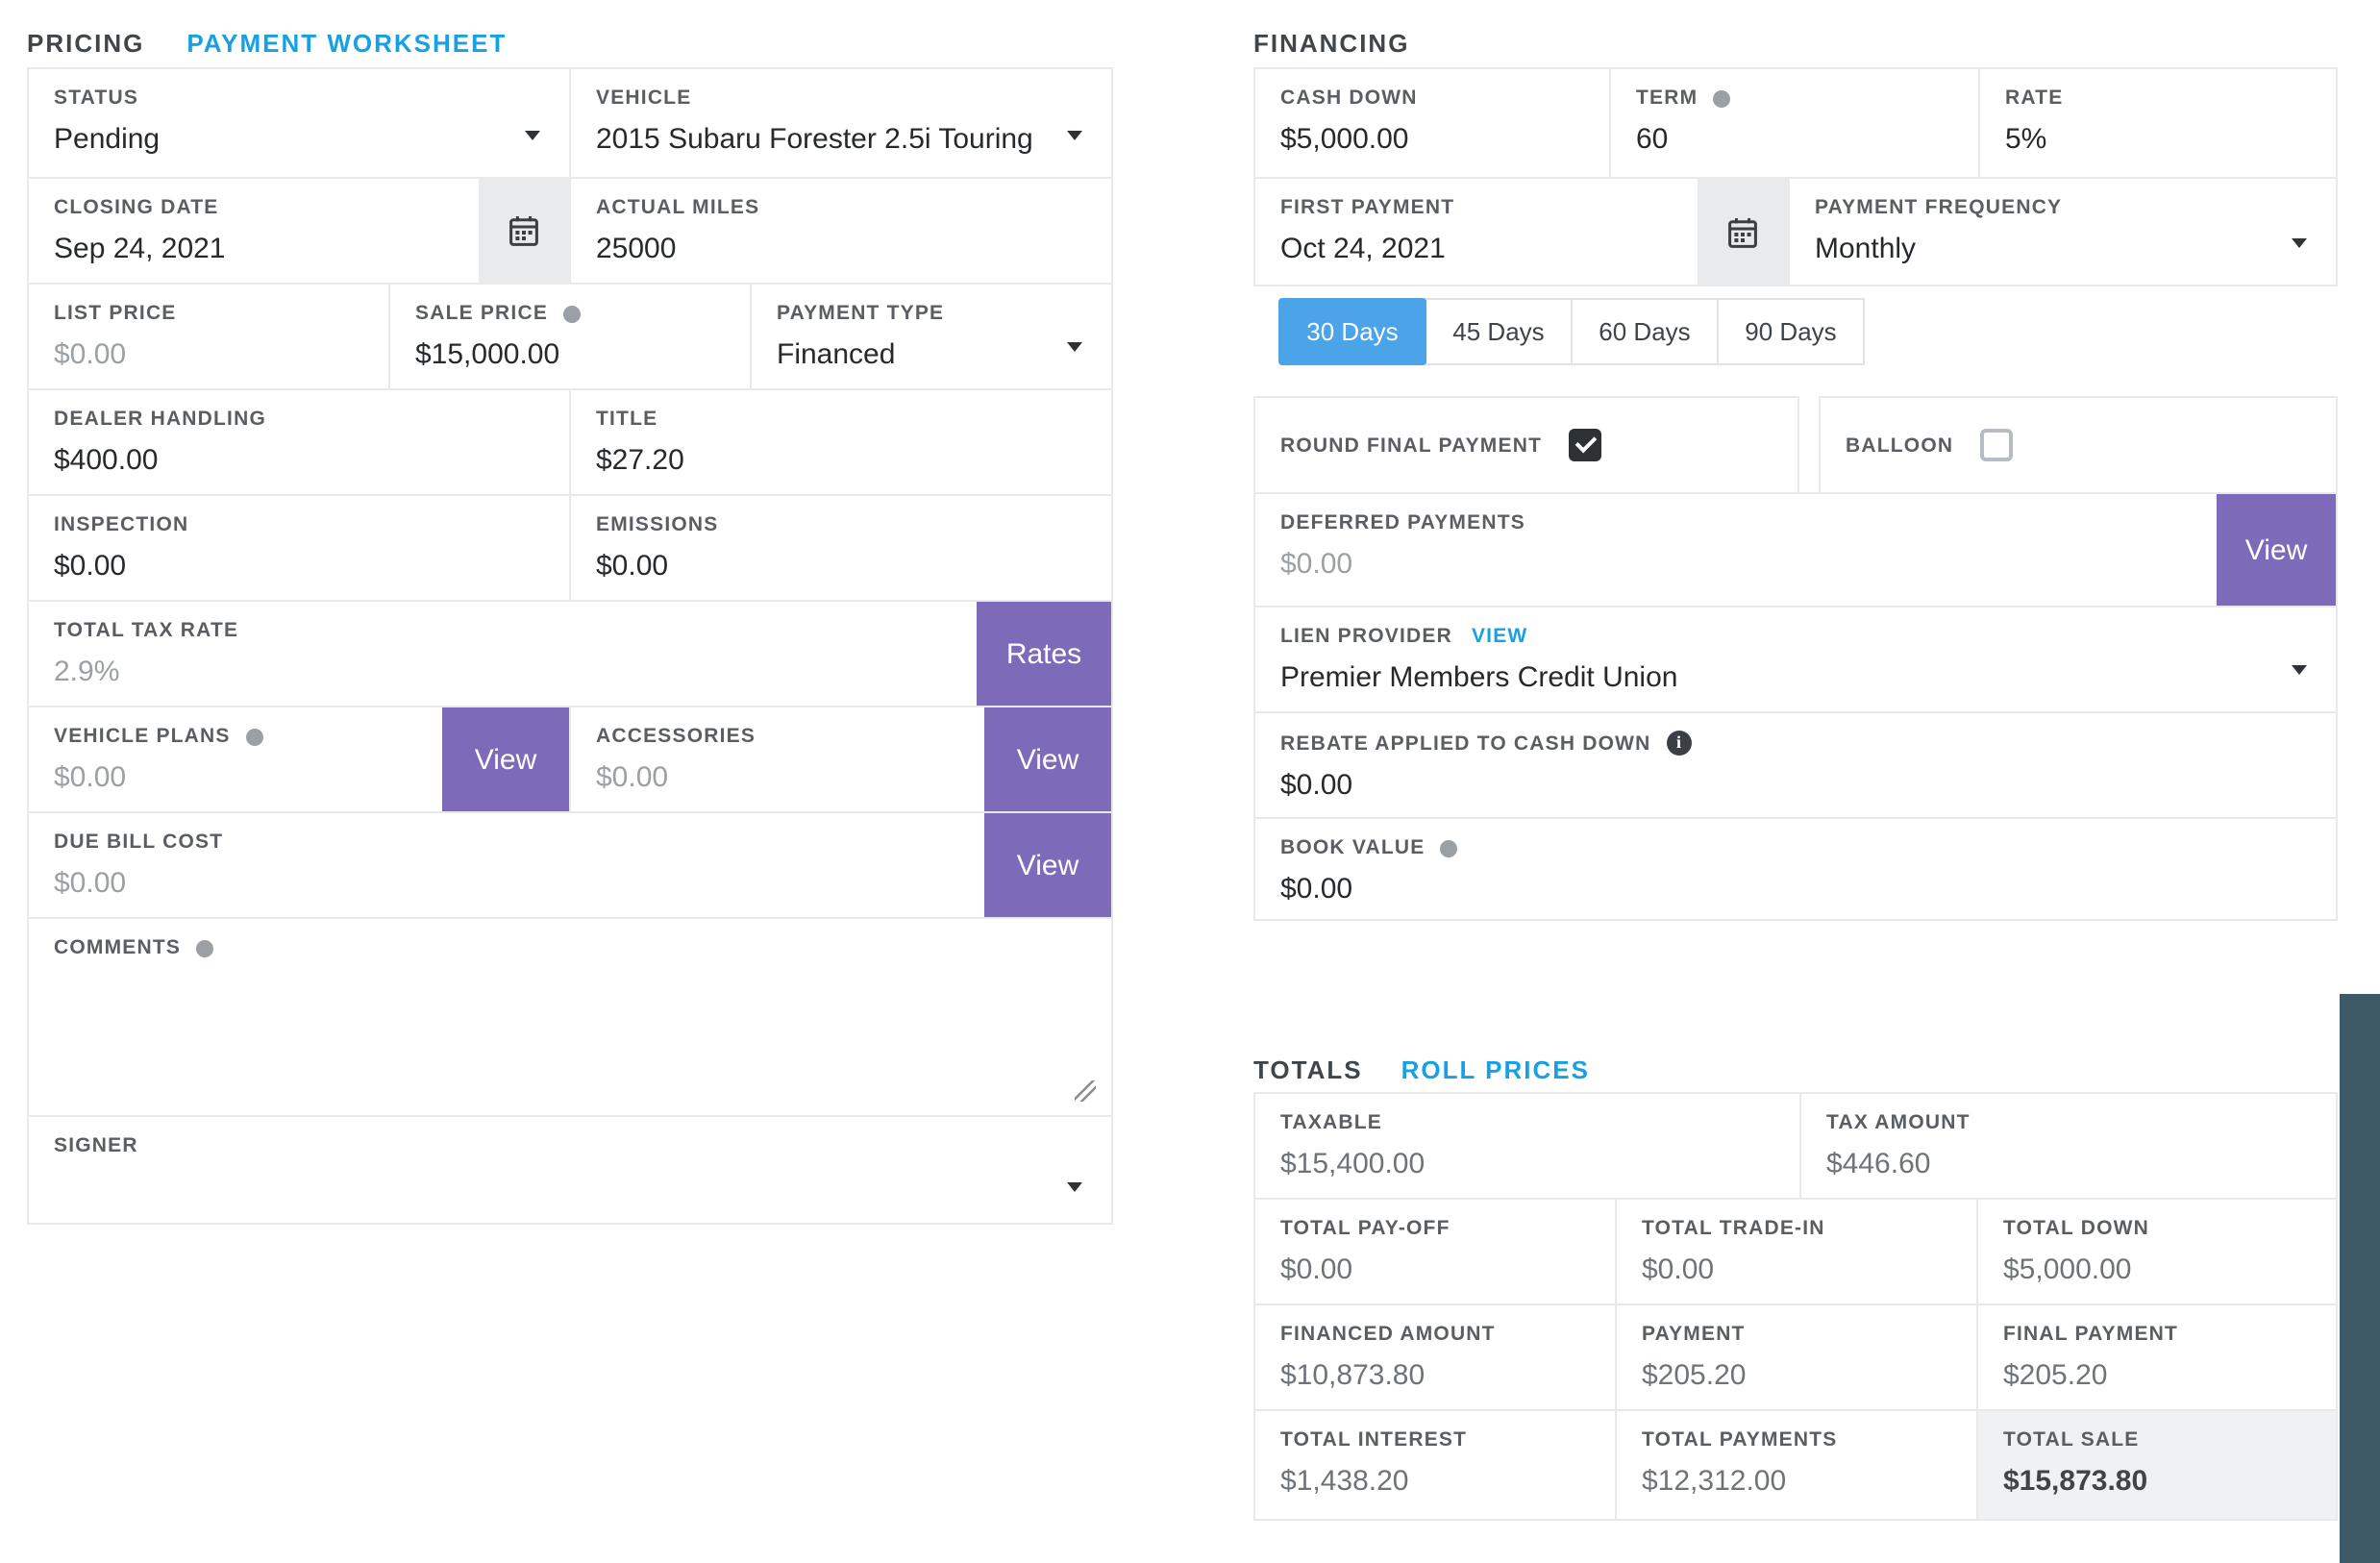  Describe the element at coordinates (1795, 445) in the screenshot. I see `checkbox-row: ROUND FINAL PAYMENT BALLOON` at that location.